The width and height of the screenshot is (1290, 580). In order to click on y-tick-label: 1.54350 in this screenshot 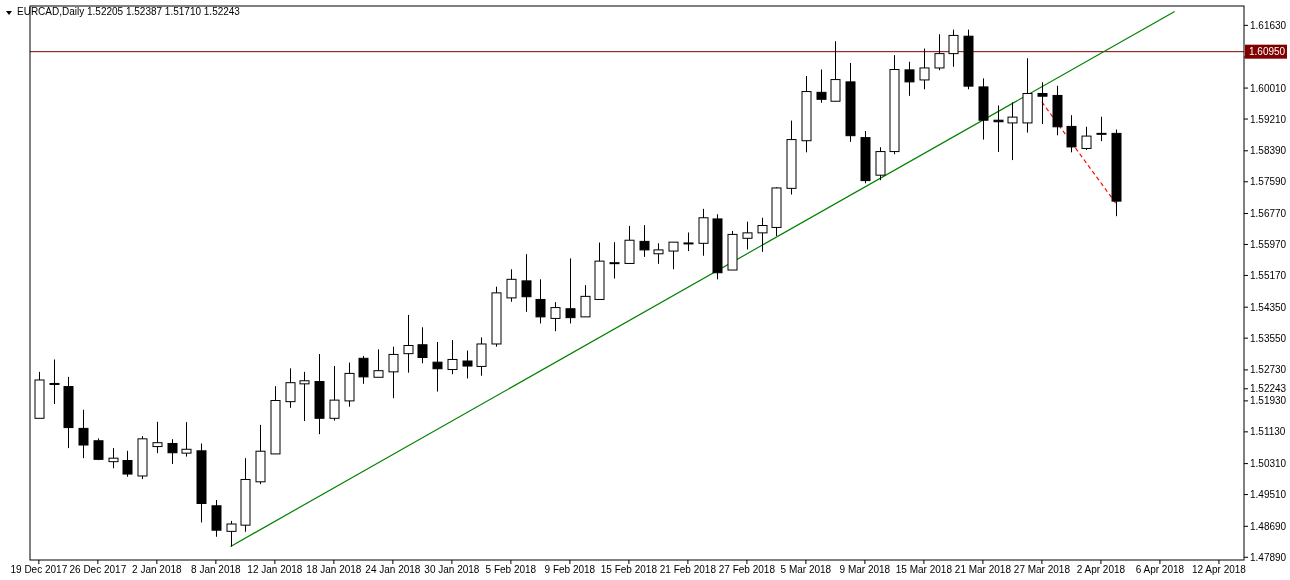, I will do `click(1268, 307)`.